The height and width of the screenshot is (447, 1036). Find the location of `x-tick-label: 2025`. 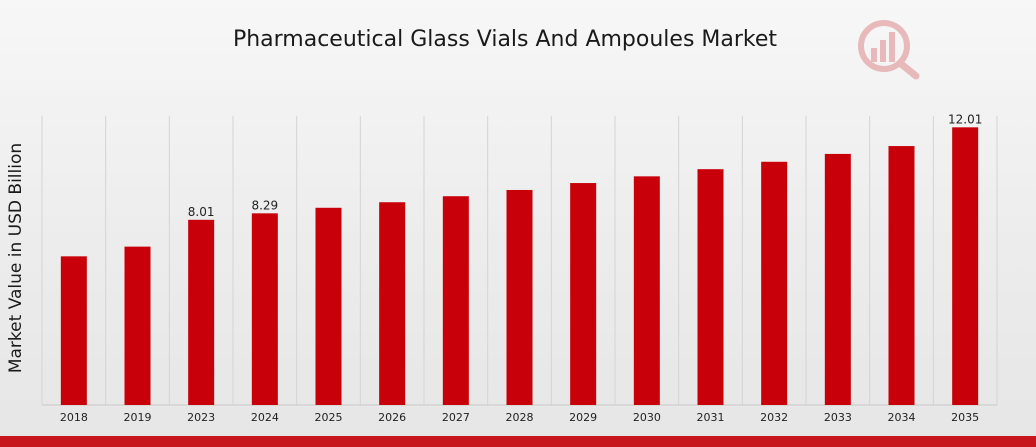

x-tick-label: 2025 is located at coordinates (329, 417).